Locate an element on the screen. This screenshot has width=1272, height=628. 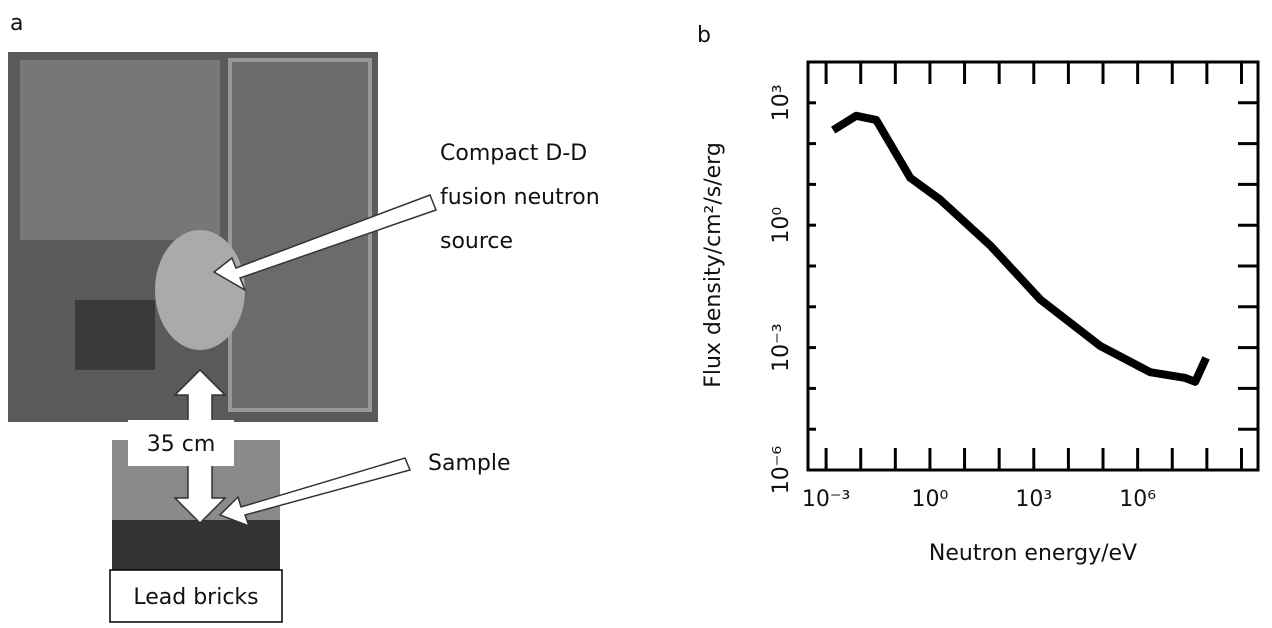
bricks-label: Lead bricks is located at coordinates (195, 597).